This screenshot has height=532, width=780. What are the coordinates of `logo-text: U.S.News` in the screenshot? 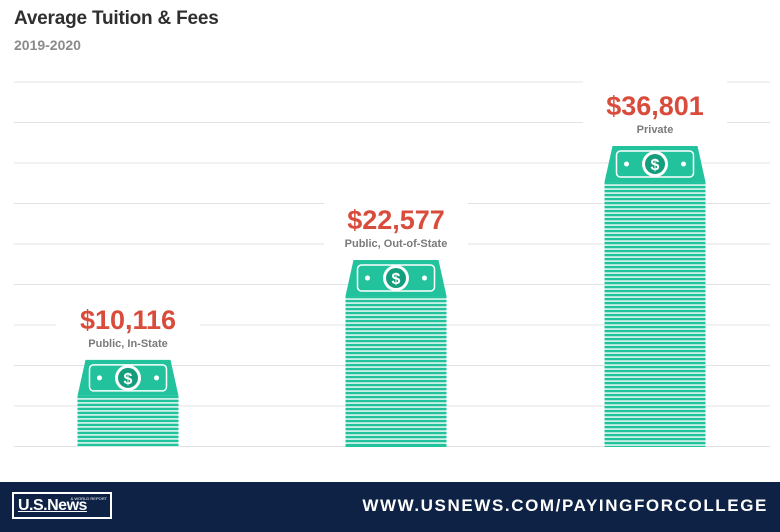 It's located at (52, 505).